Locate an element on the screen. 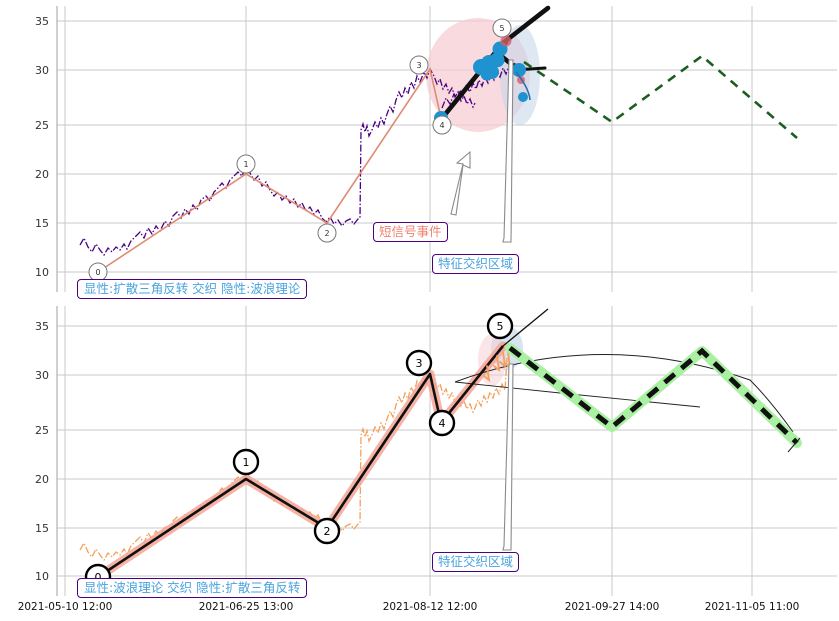  bottom-wave-label-4: 4 is located at coordinates (442, 423).